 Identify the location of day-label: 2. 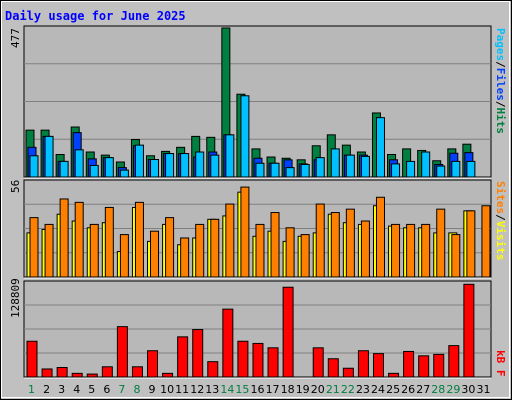
(46, 389).